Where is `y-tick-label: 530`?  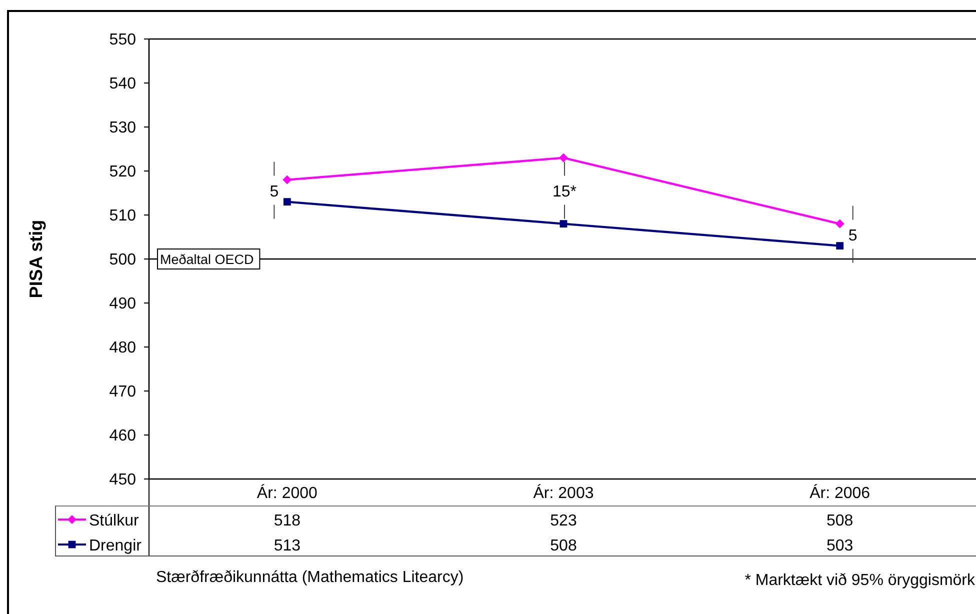
y-tick-label: 530 is located at coordinates (122, 128).